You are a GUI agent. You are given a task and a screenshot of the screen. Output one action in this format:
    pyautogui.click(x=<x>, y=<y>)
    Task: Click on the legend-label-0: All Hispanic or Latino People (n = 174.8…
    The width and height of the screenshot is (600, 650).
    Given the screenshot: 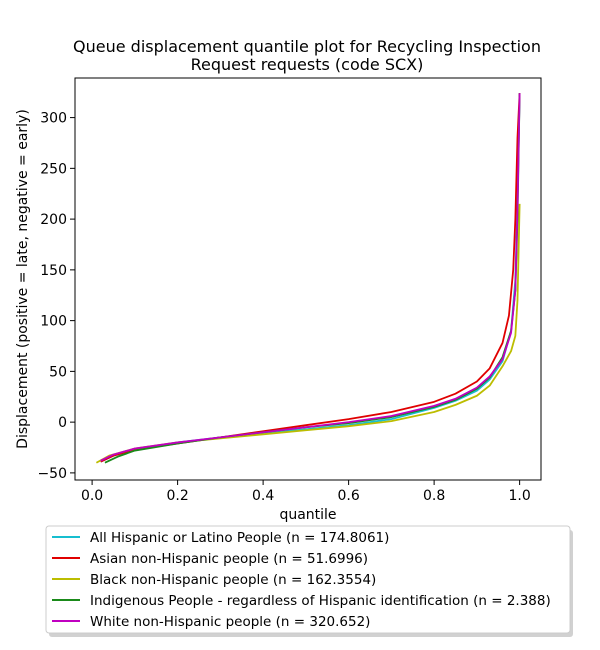 What is the action you would take?
    pyautogui.click(x=239, y=538)
    